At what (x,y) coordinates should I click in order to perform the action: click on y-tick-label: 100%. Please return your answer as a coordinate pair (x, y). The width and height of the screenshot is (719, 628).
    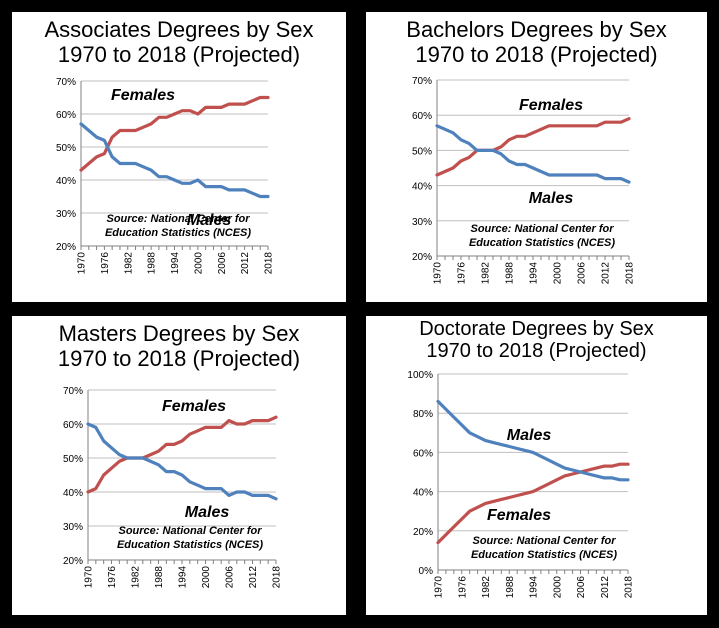
    Looking at the image, I should click on (420, 375).